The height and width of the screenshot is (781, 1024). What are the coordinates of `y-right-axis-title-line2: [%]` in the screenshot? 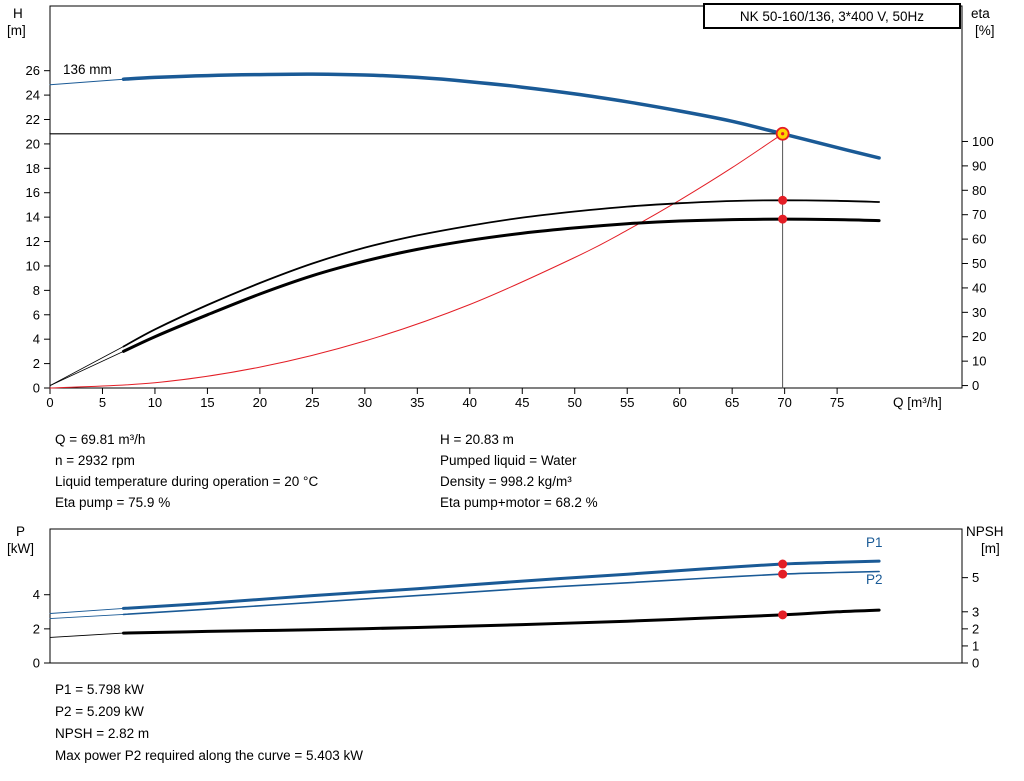 It's located at (985, 30).